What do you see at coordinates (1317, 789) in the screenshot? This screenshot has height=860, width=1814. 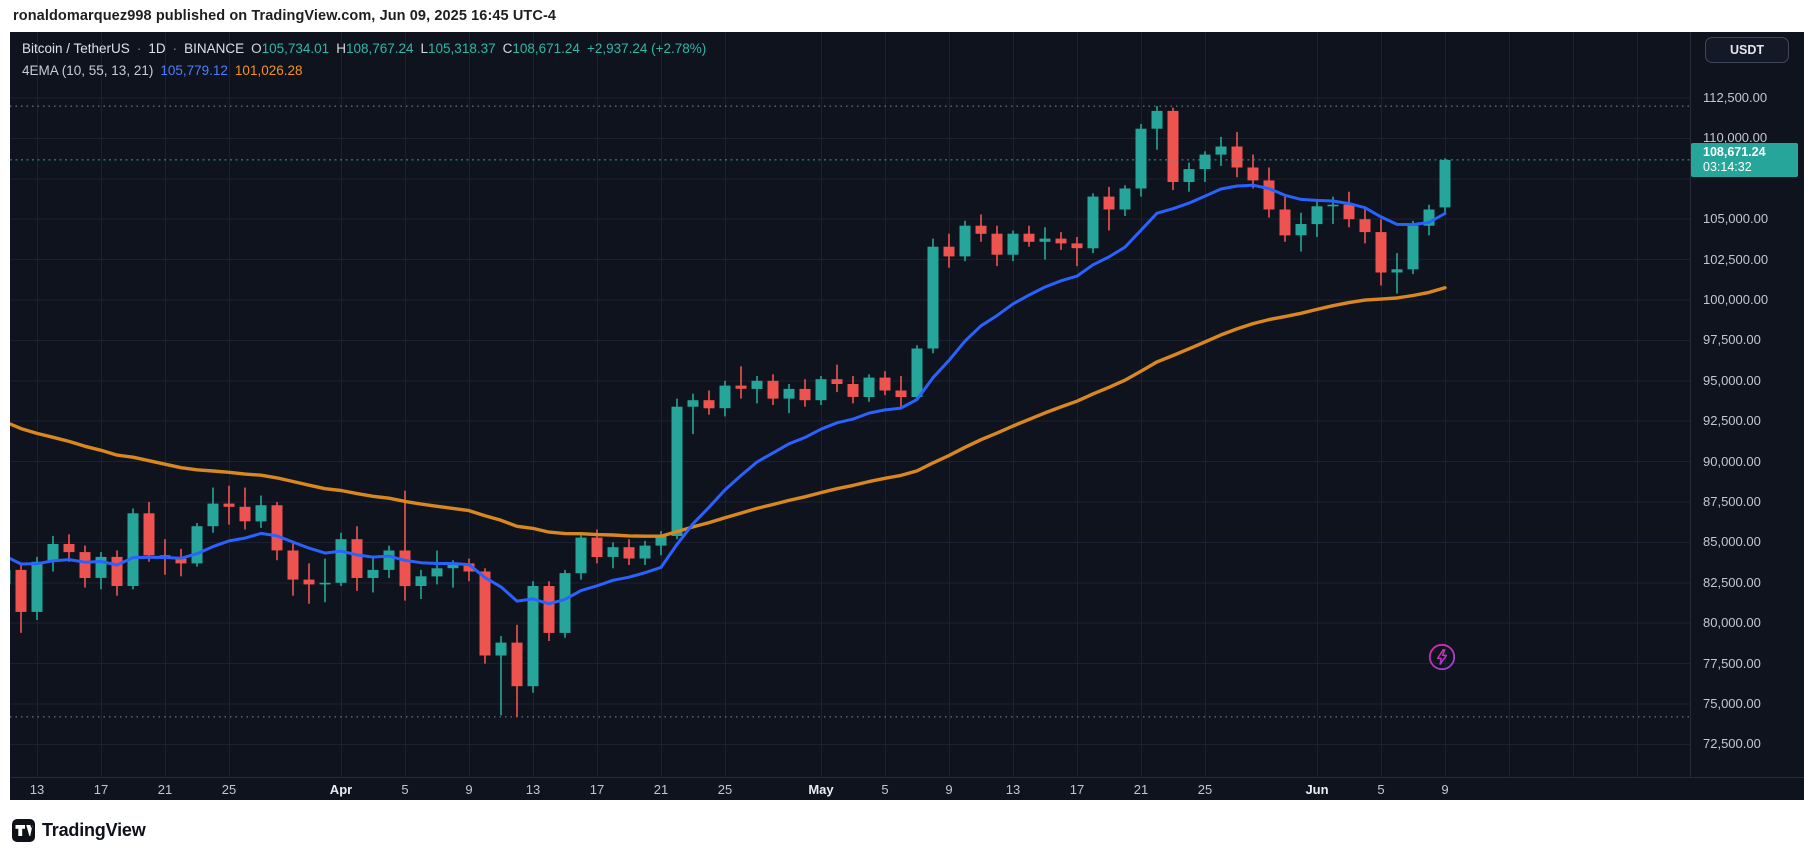 I see `time-axis-month-label: Jun` at bounding box center [1317, 789].